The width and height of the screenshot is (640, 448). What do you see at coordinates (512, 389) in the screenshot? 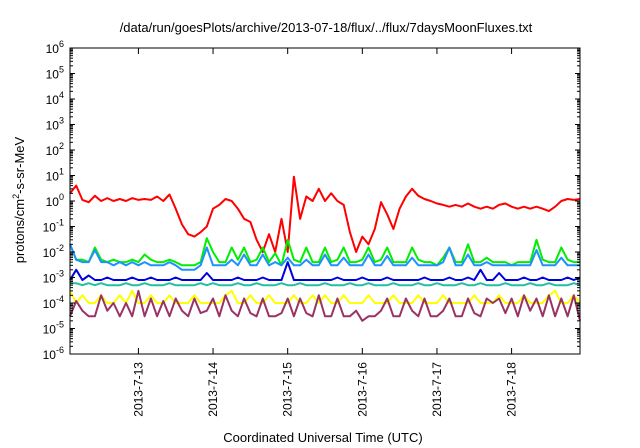
I see `x-tick-label: 2013-7-18` at bounding box center [512, 389].